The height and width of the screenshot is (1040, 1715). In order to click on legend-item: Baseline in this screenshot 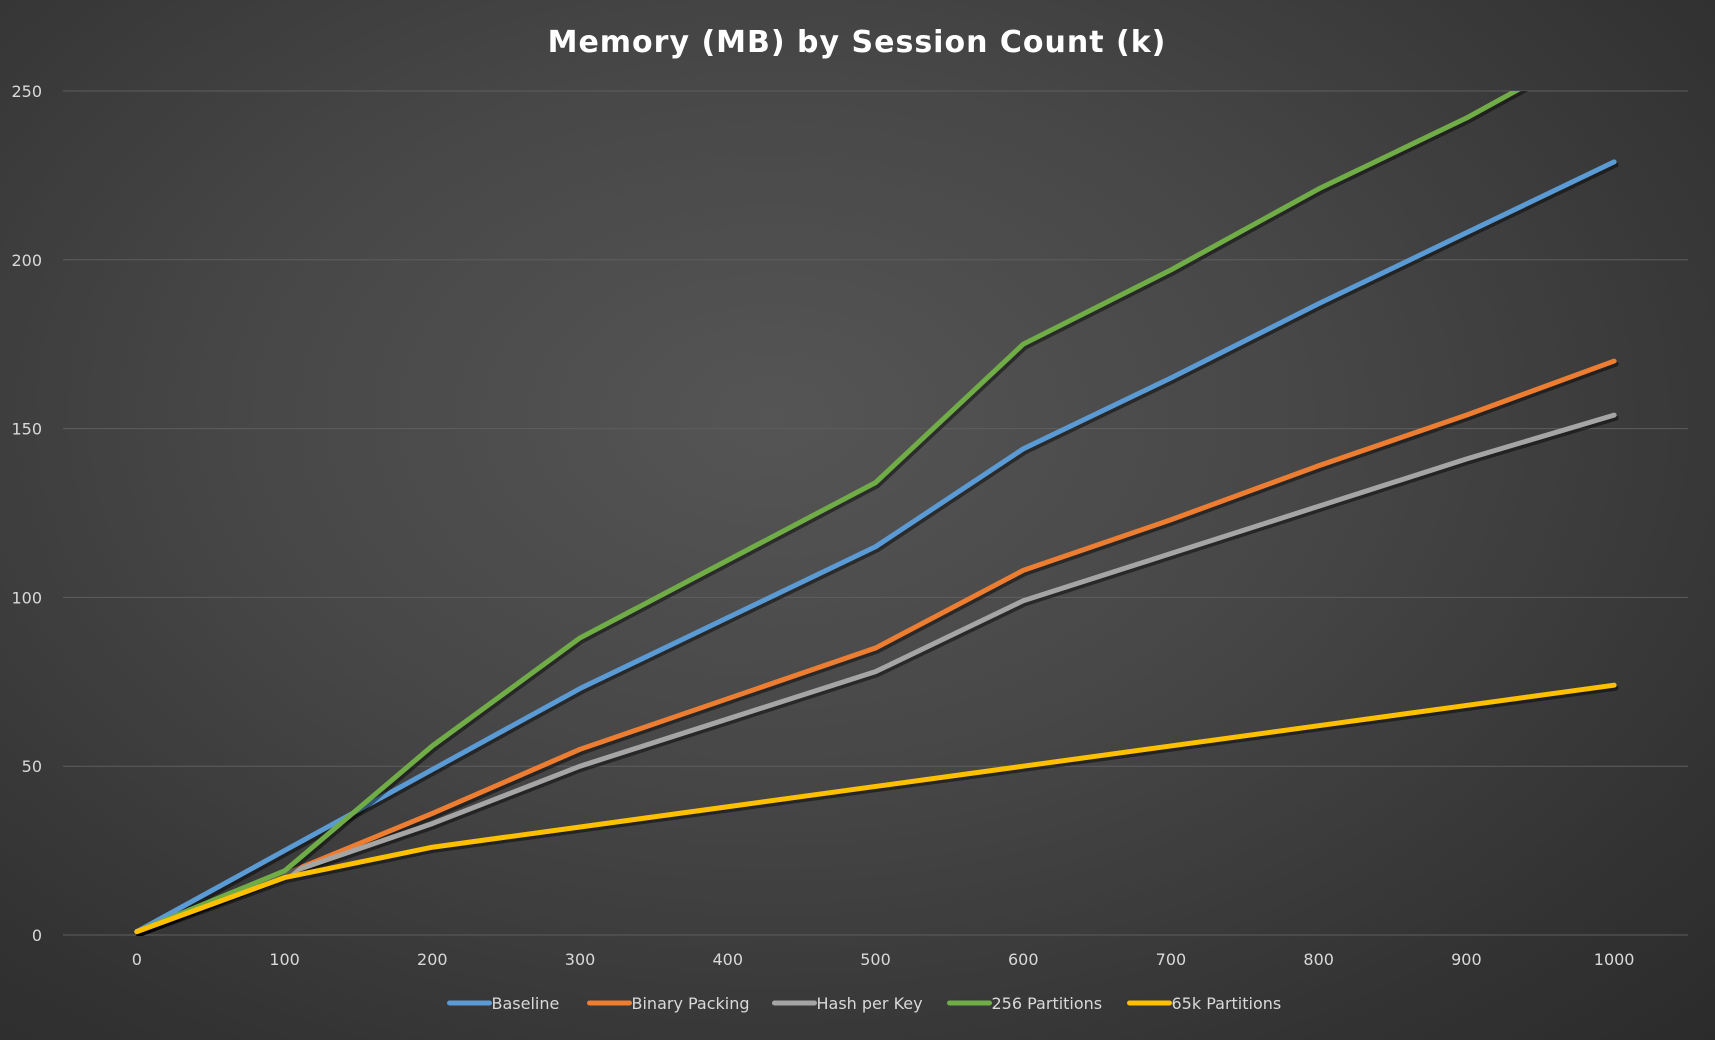, I will do `click(503, 1003)`.